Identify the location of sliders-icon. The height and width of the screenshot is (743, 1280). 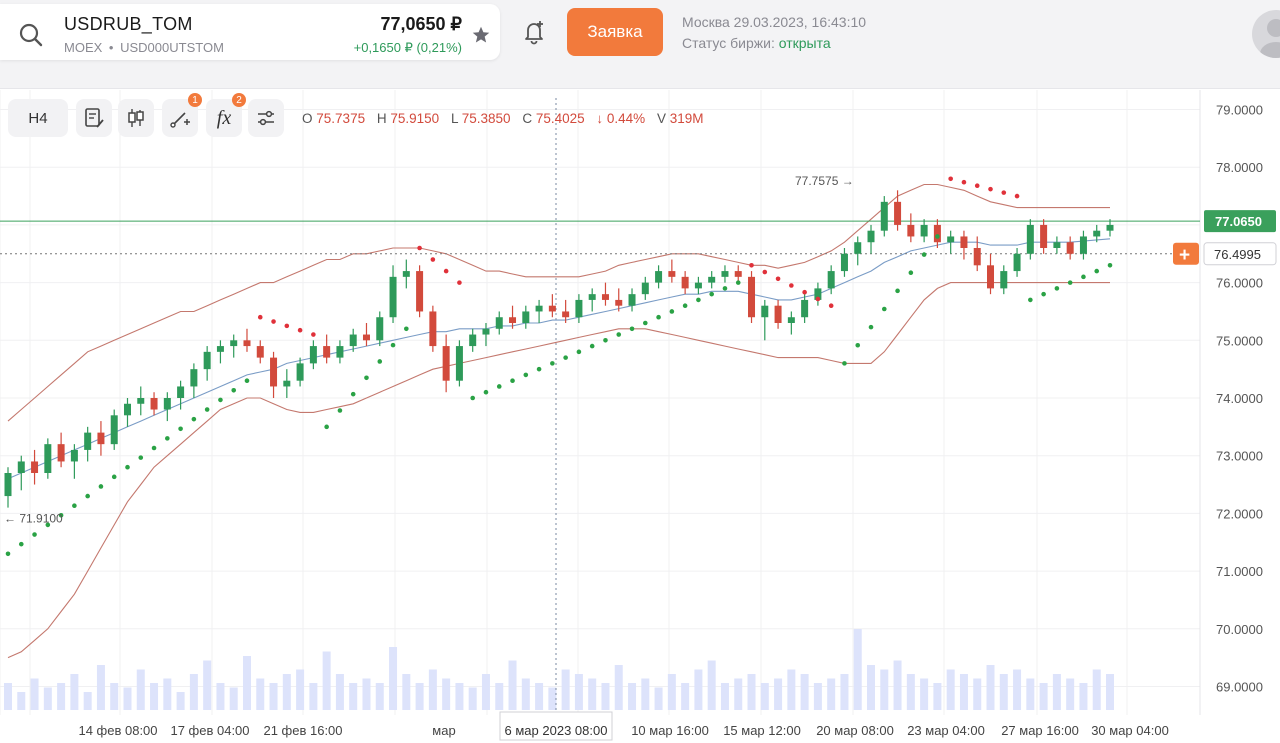
(266, 118).